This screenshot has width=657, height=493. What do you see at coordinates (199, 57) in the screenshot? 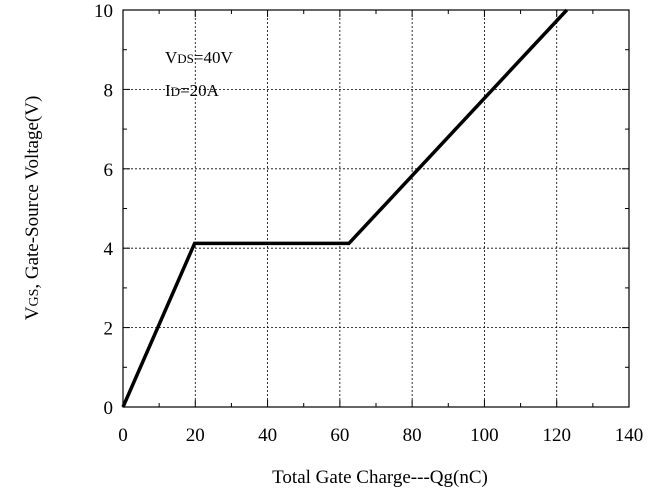
I see `vds-annotation: VDS=40V` at bounding box center [199, 57].